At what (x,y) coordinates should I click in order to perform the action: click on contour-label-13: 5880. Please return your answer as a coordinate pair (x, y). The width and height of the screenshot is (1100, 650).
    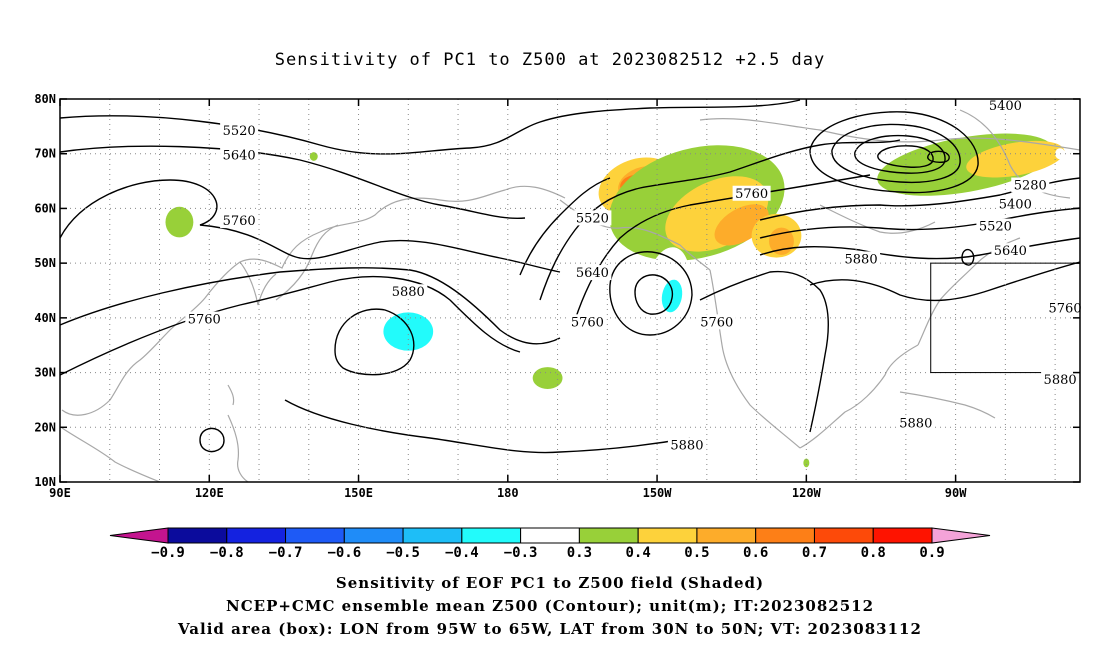
    Looking at the image, I should click on (1060, 380).